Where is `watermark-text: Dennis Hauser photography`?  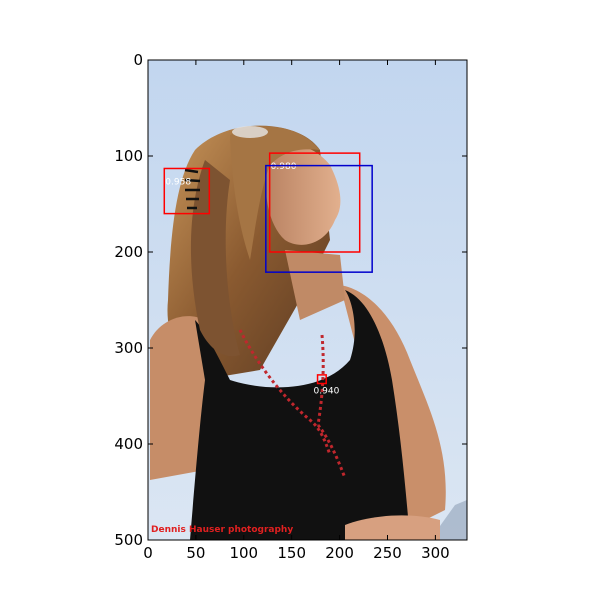 watermark-text: Dennis Hauser photography is located at coordinates (222, 530).